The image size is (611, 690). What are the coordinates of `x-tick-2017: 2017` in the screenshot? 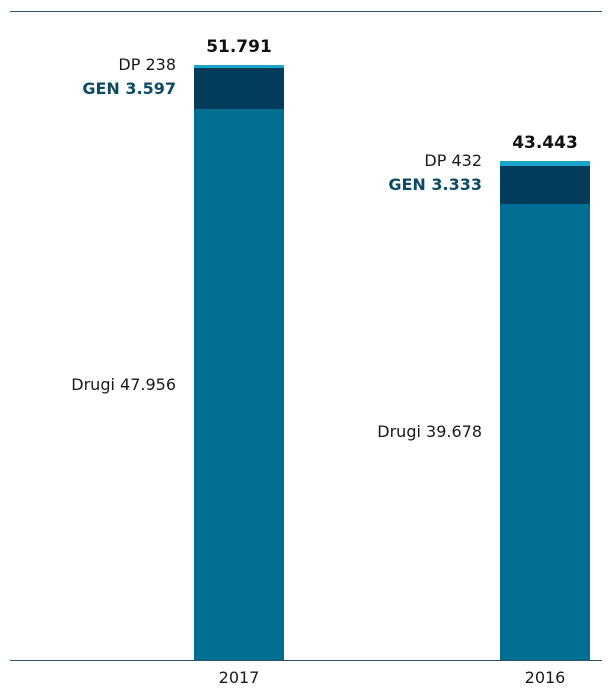 It's located at (239, 677).